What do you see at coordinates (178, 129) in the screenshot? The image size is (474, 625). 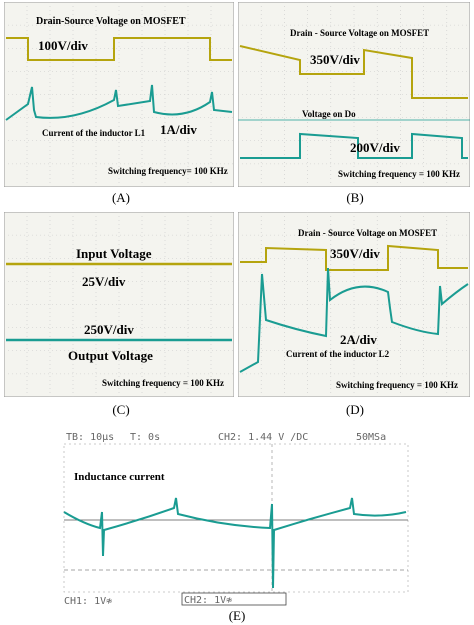 I see `a-i-scale: 1A/div` at bounding box center [178, 129].